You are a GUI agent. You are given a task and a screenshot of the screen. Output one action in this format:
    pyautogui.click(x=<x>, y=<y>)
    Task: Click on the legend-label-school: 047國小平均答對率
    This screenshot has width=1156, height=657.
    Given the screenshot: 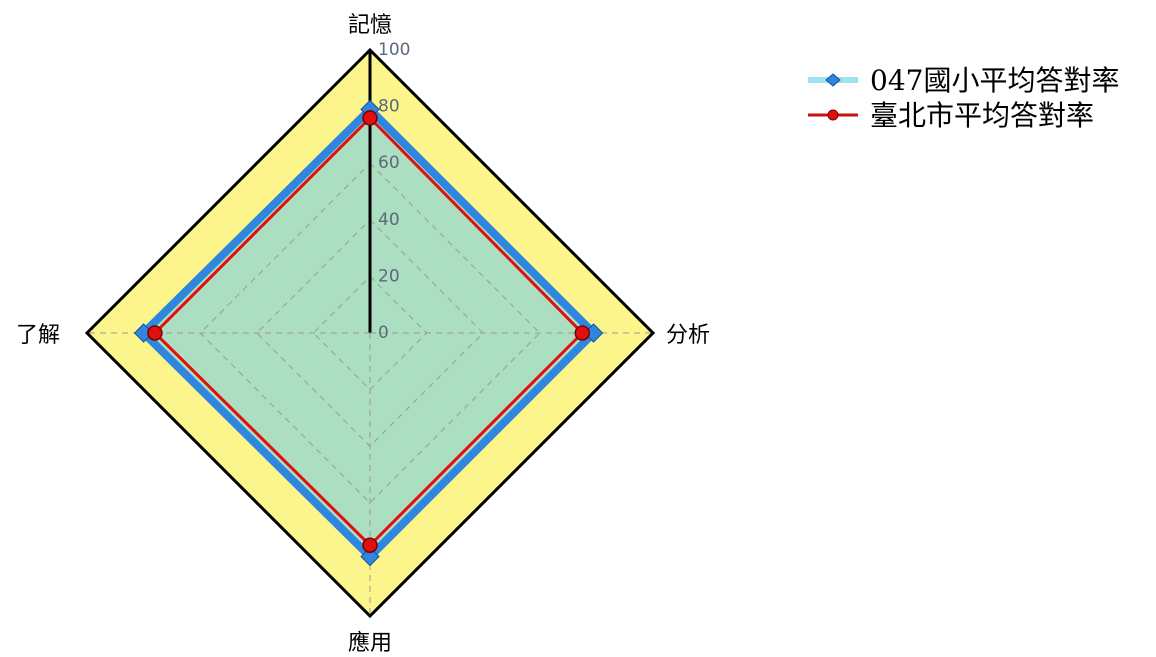 What is the action you would take?
    pyautogui.click(x=994, y=80)
    